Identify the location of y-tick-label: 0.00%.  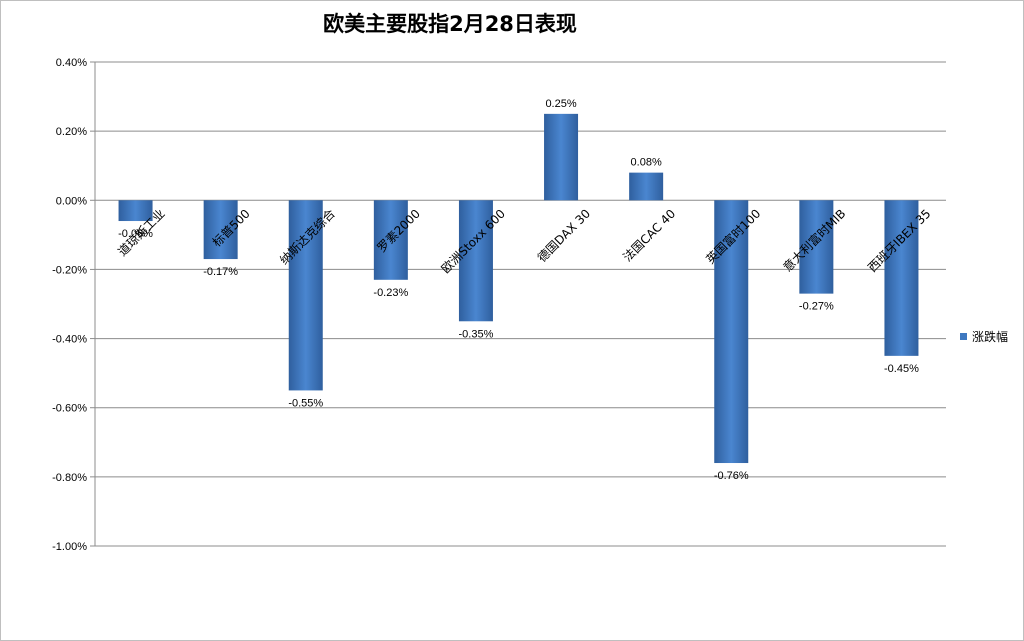
(71, 201).